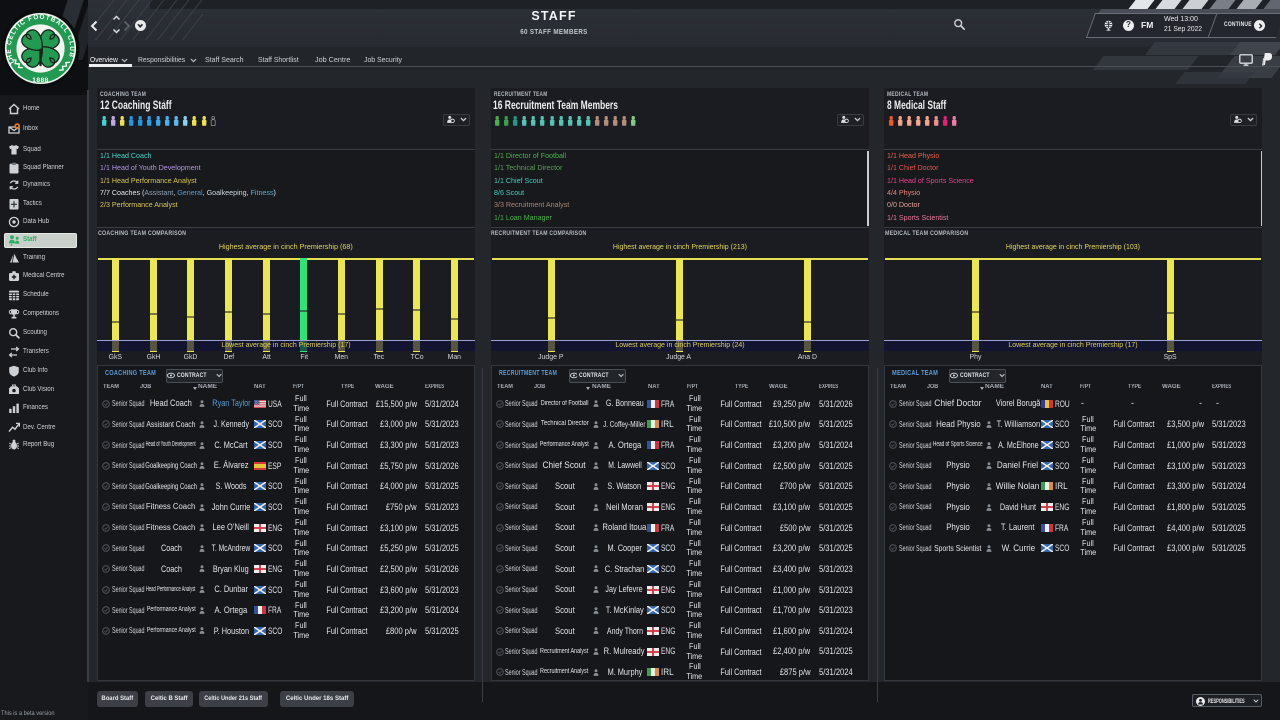 The width and height of the screenshot is (1280, 720). I want to click on svg-text: 1888, so click(40, 80).